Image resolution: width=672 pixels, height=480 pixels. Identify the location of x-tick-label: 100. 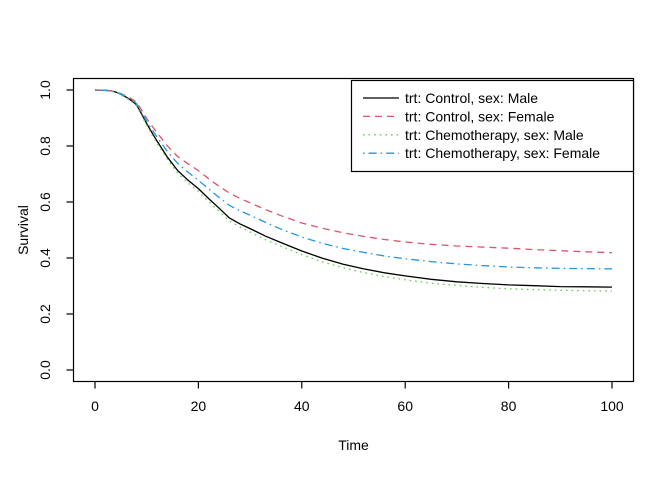
(612, 406).